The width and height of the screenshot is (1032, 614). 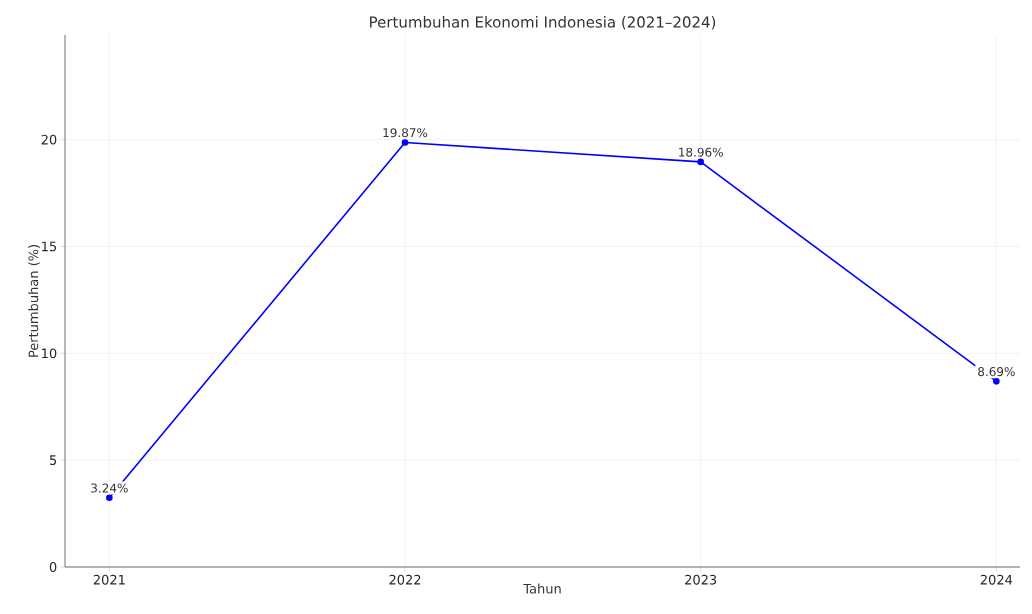 I want to click on data-label: 18.96%, so click(x=701, y=152).